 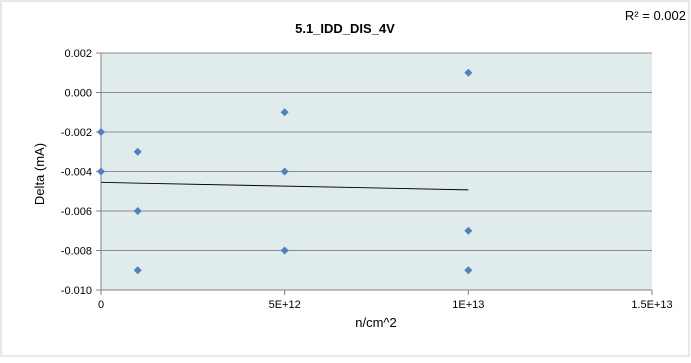 I want to click on y-tick-label: -0.010, so click(x=76, y=291).